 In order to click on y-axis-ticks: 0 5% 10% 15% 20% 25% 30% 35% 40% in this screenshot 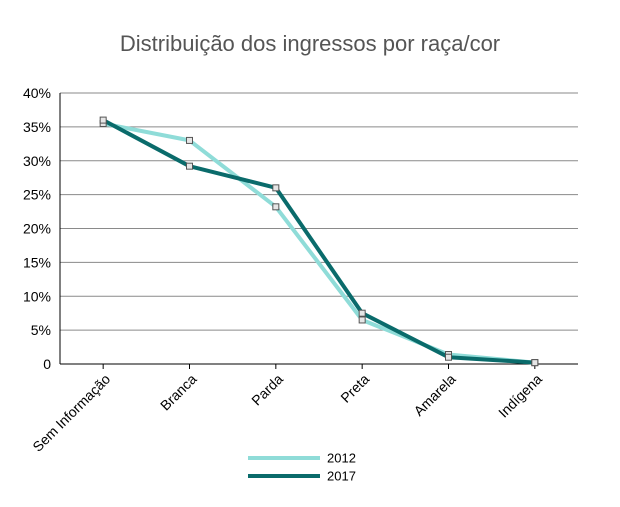, I will do `click(37, 228)`.